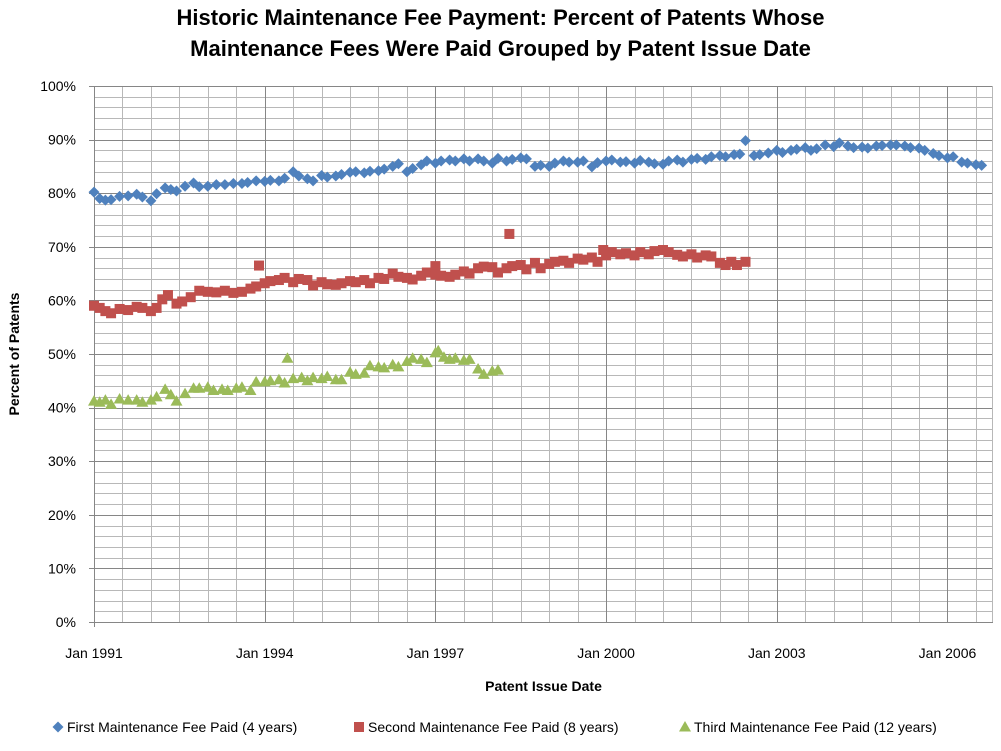 This screenshot has width=1001, height=751. I want to click on x-tick-label: Jan 2003, so click(777, 653).